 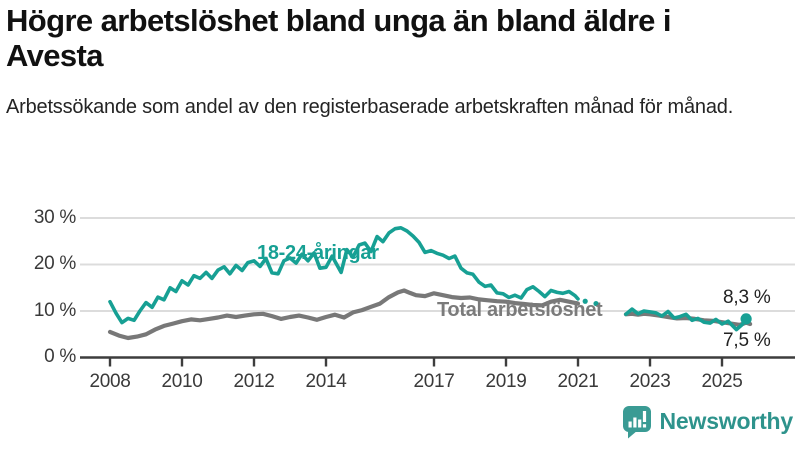 What do you see at coordinates (747, 340) in the screenshot?
I see `end-value-label-total: 7,5 %` at bounding box center [747, 340].